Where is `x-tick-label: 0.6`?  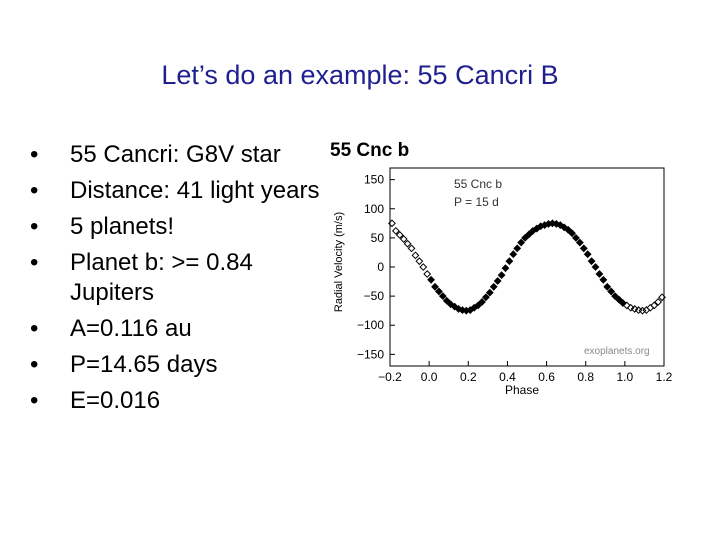
x-tick-label: 0.6 is located at coordinates (546, 377).